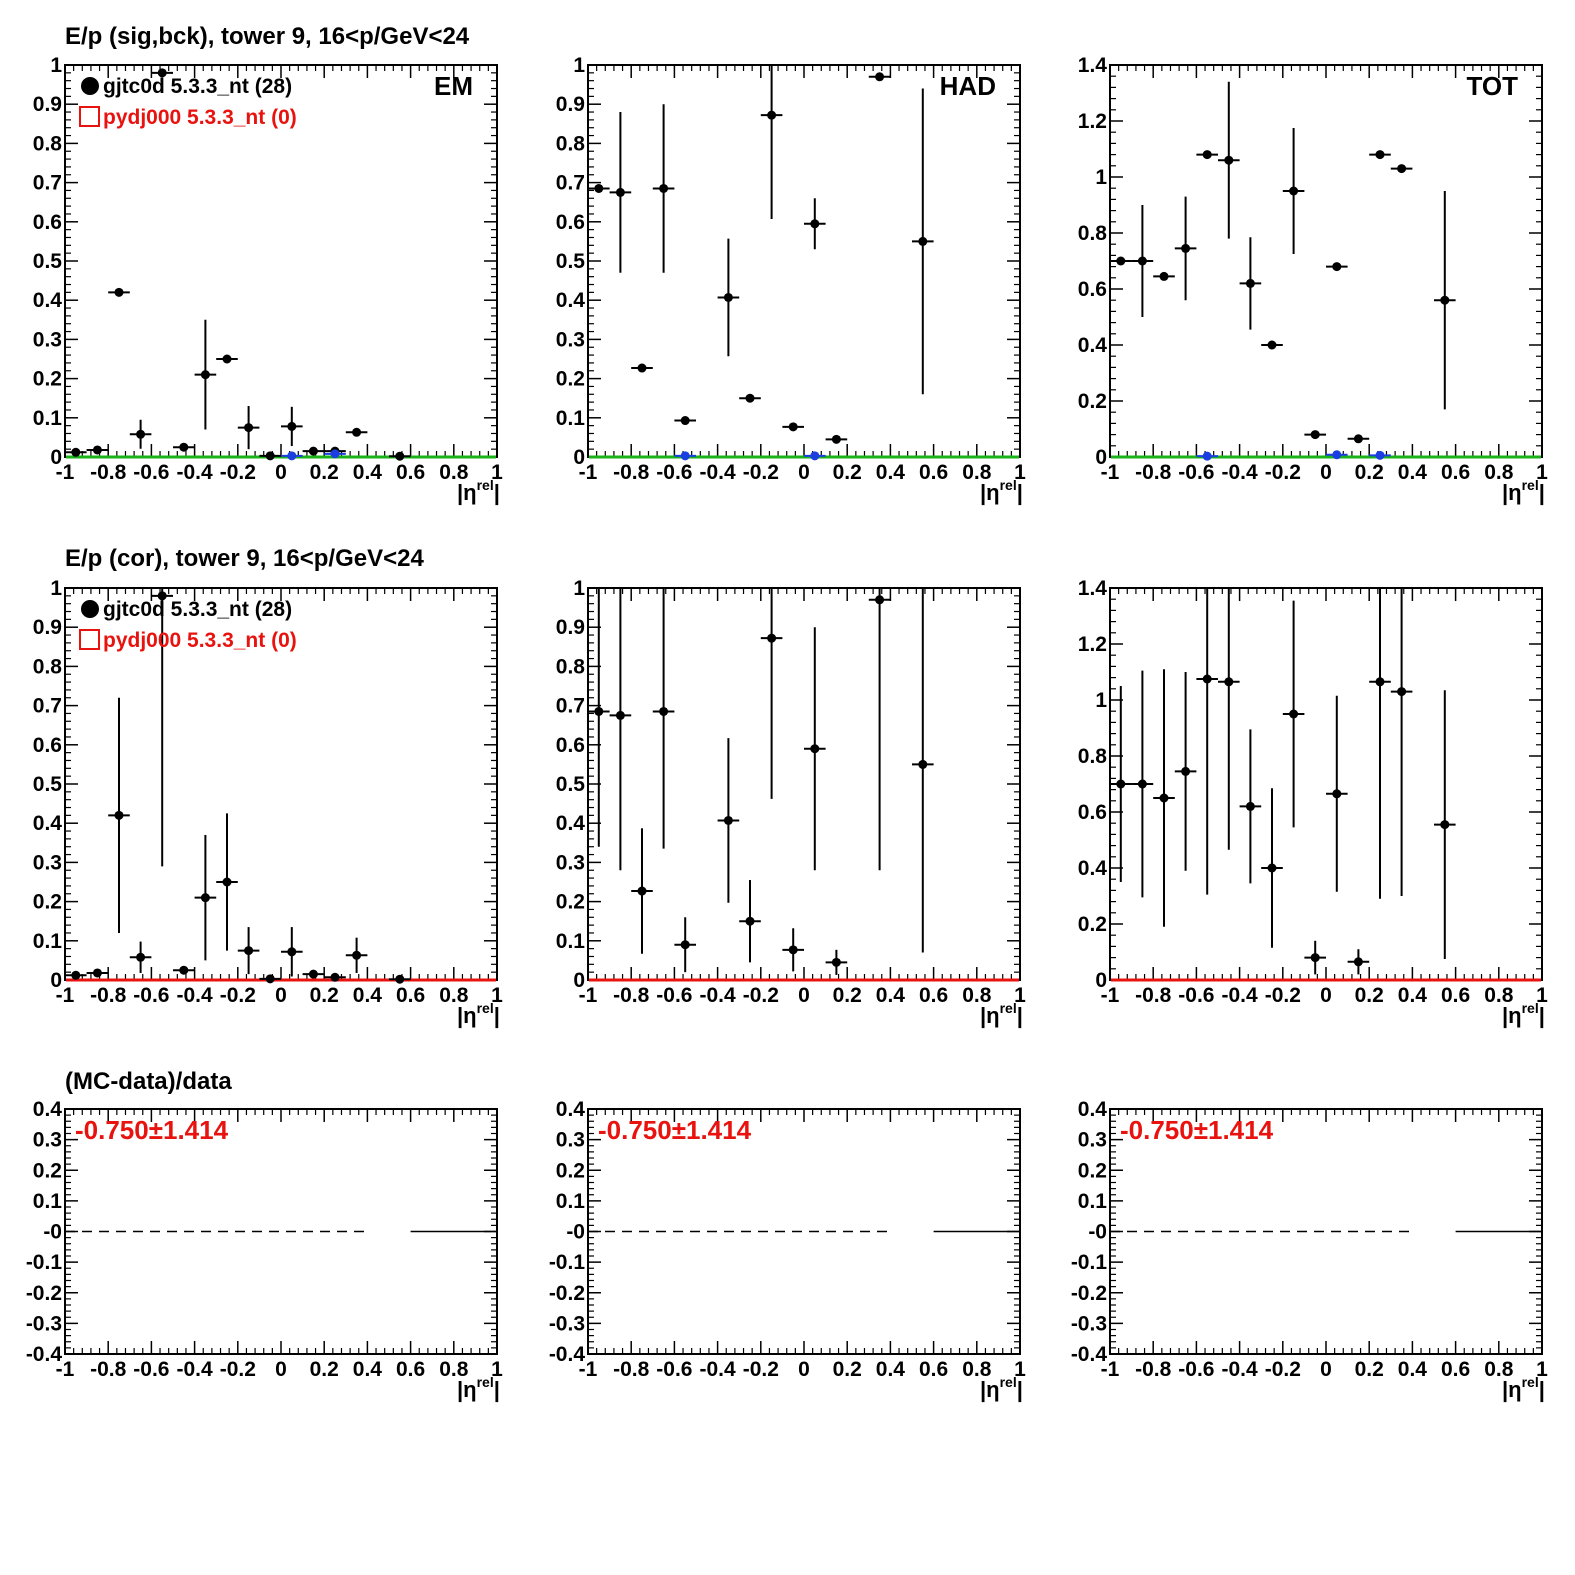 The width and height of the screenshot is (1575, 1575). I want to click on x-tick-label: 0.8, so click(1499, 1369).